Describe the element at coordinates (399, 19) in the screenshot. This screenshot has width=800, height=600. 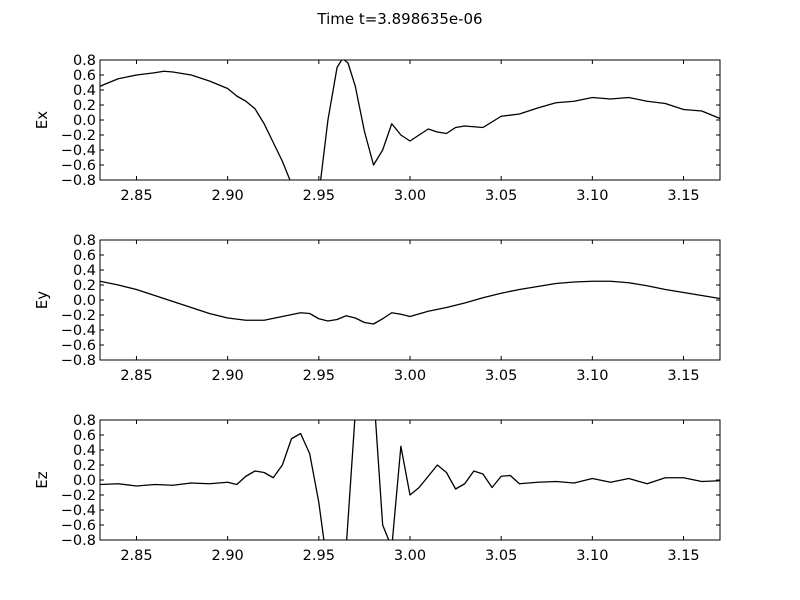
I see `figure-title: Time t=3.898635e-06` at that location.